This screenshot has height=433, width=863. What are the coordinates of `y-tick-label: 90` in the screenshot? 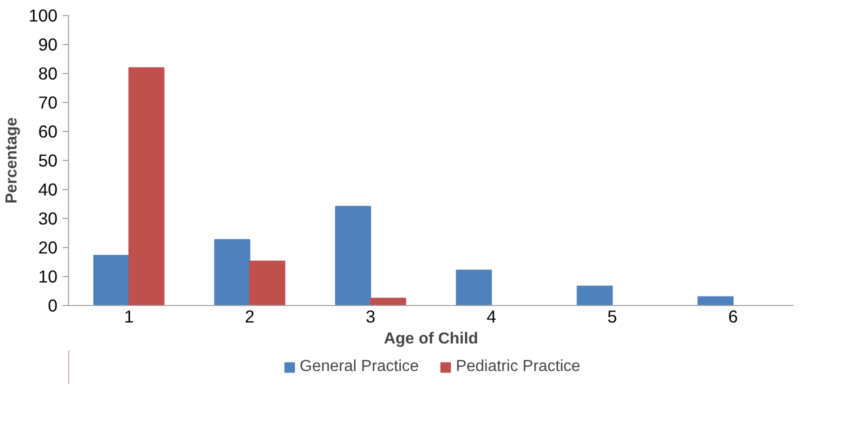 It's located at (48, 44).